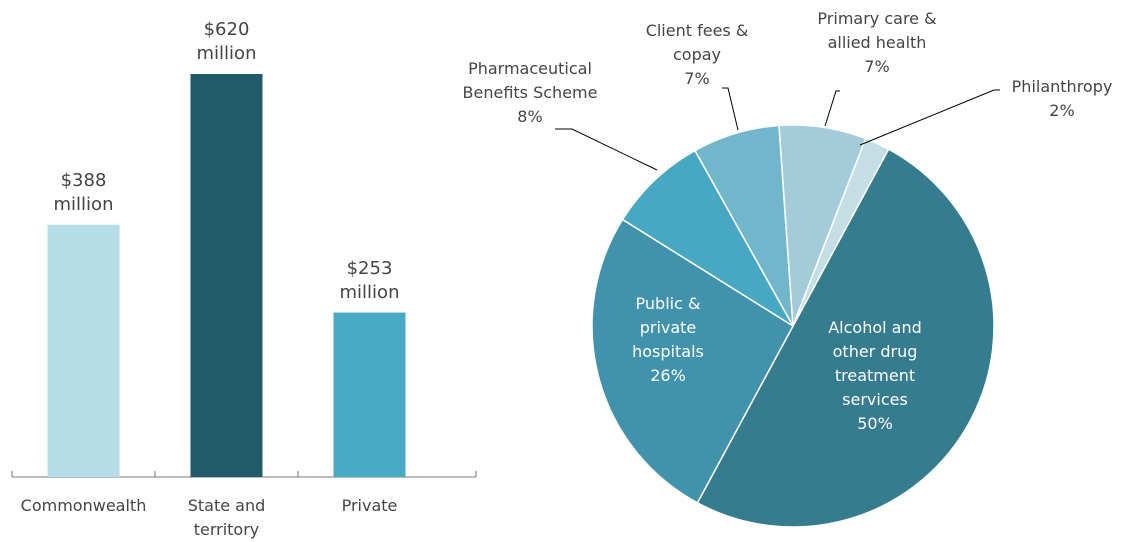 This screenshot has width=1126, height=542. What do you see at coordinates (877, 30) in the screenshot?
I see `slice-name: Primary care & allied health` at bounding box center [877, 30].